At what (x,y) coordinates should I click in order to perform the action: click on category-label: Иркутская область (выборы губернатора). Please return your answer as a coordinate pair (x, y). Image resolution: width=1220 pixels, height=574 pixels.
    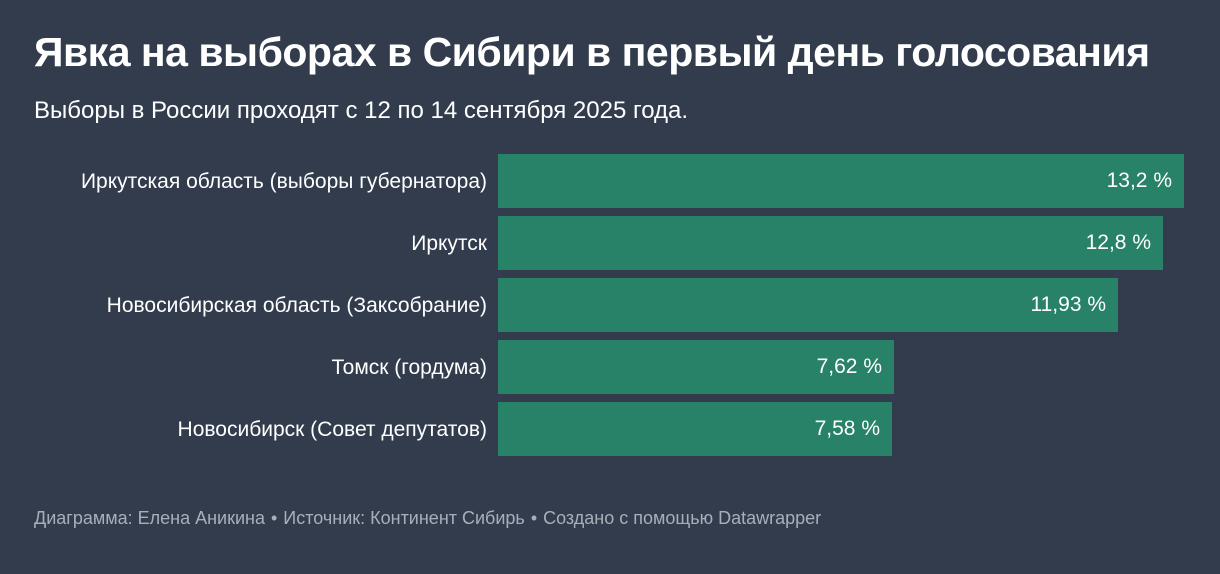
    Looking at the image, I should click on (283, 181).